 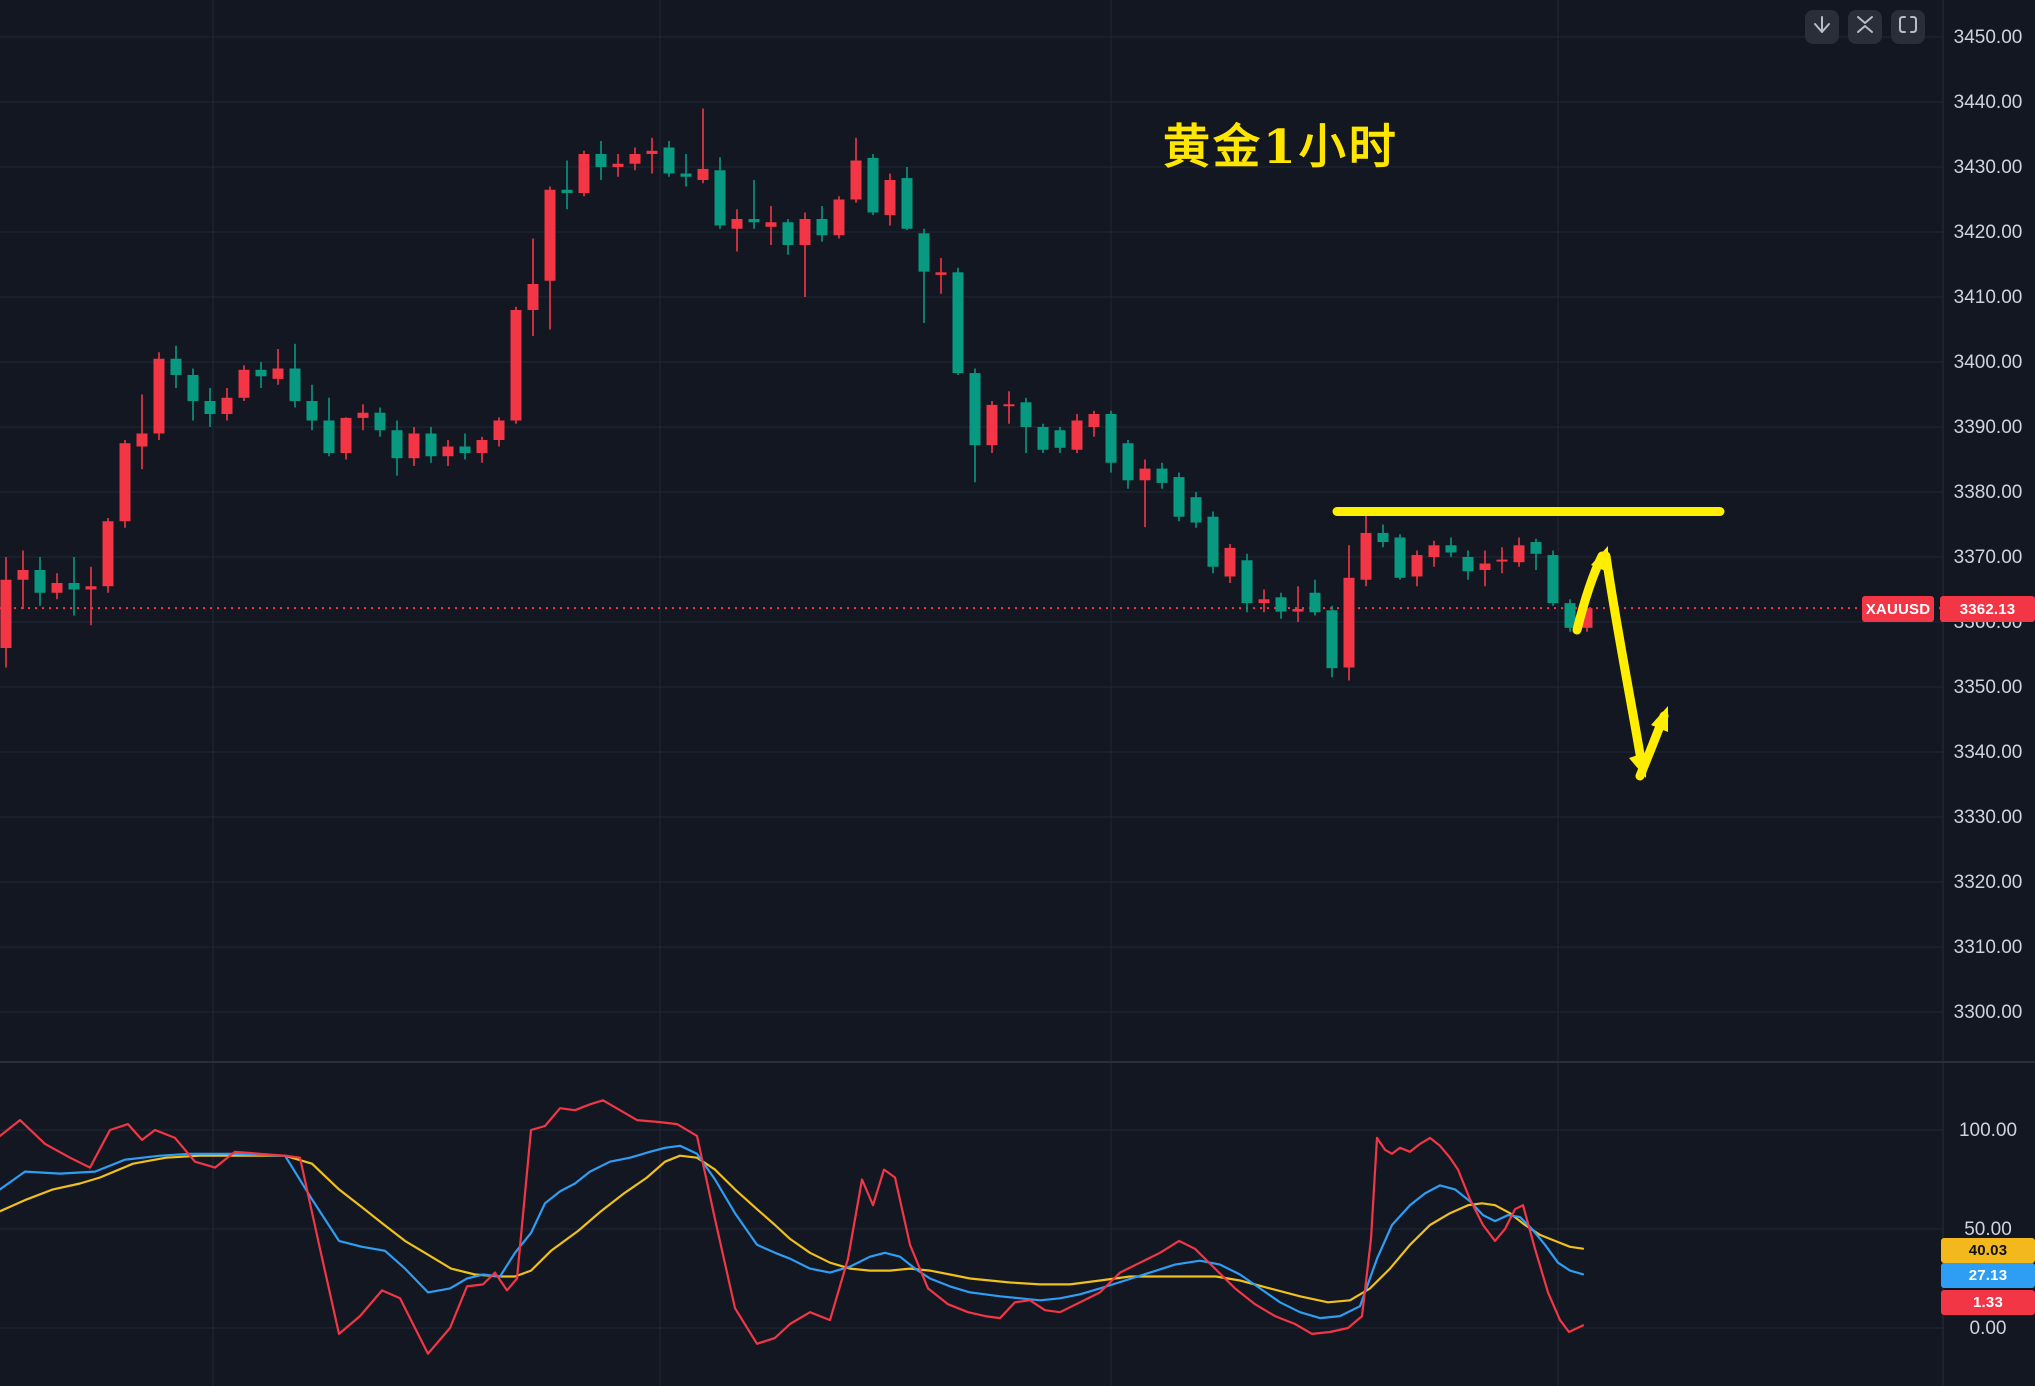 I want to click on fullscreen-corners-icon, so click(x=1908, y=27).